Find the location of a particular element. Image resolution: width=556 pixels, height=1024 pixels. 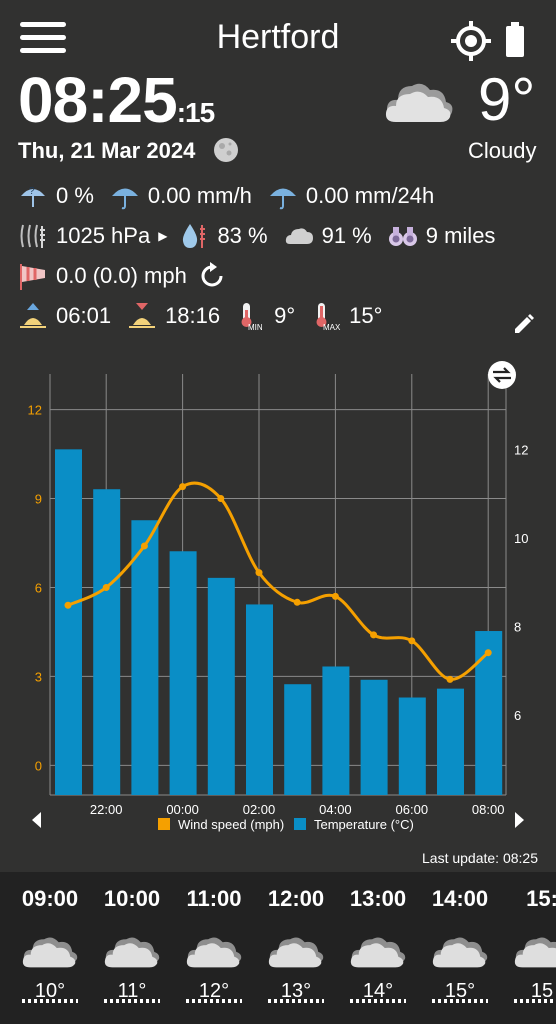

temp-max: 15° is located at coordinates (366, 315).